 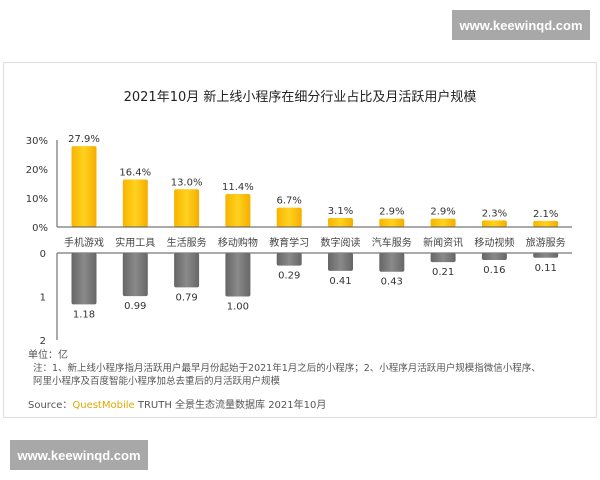 What do you see at coordinates (43, 341) in the screenshot?
I see `bottom-y-tick: 2` at bounding box center [43, 341].